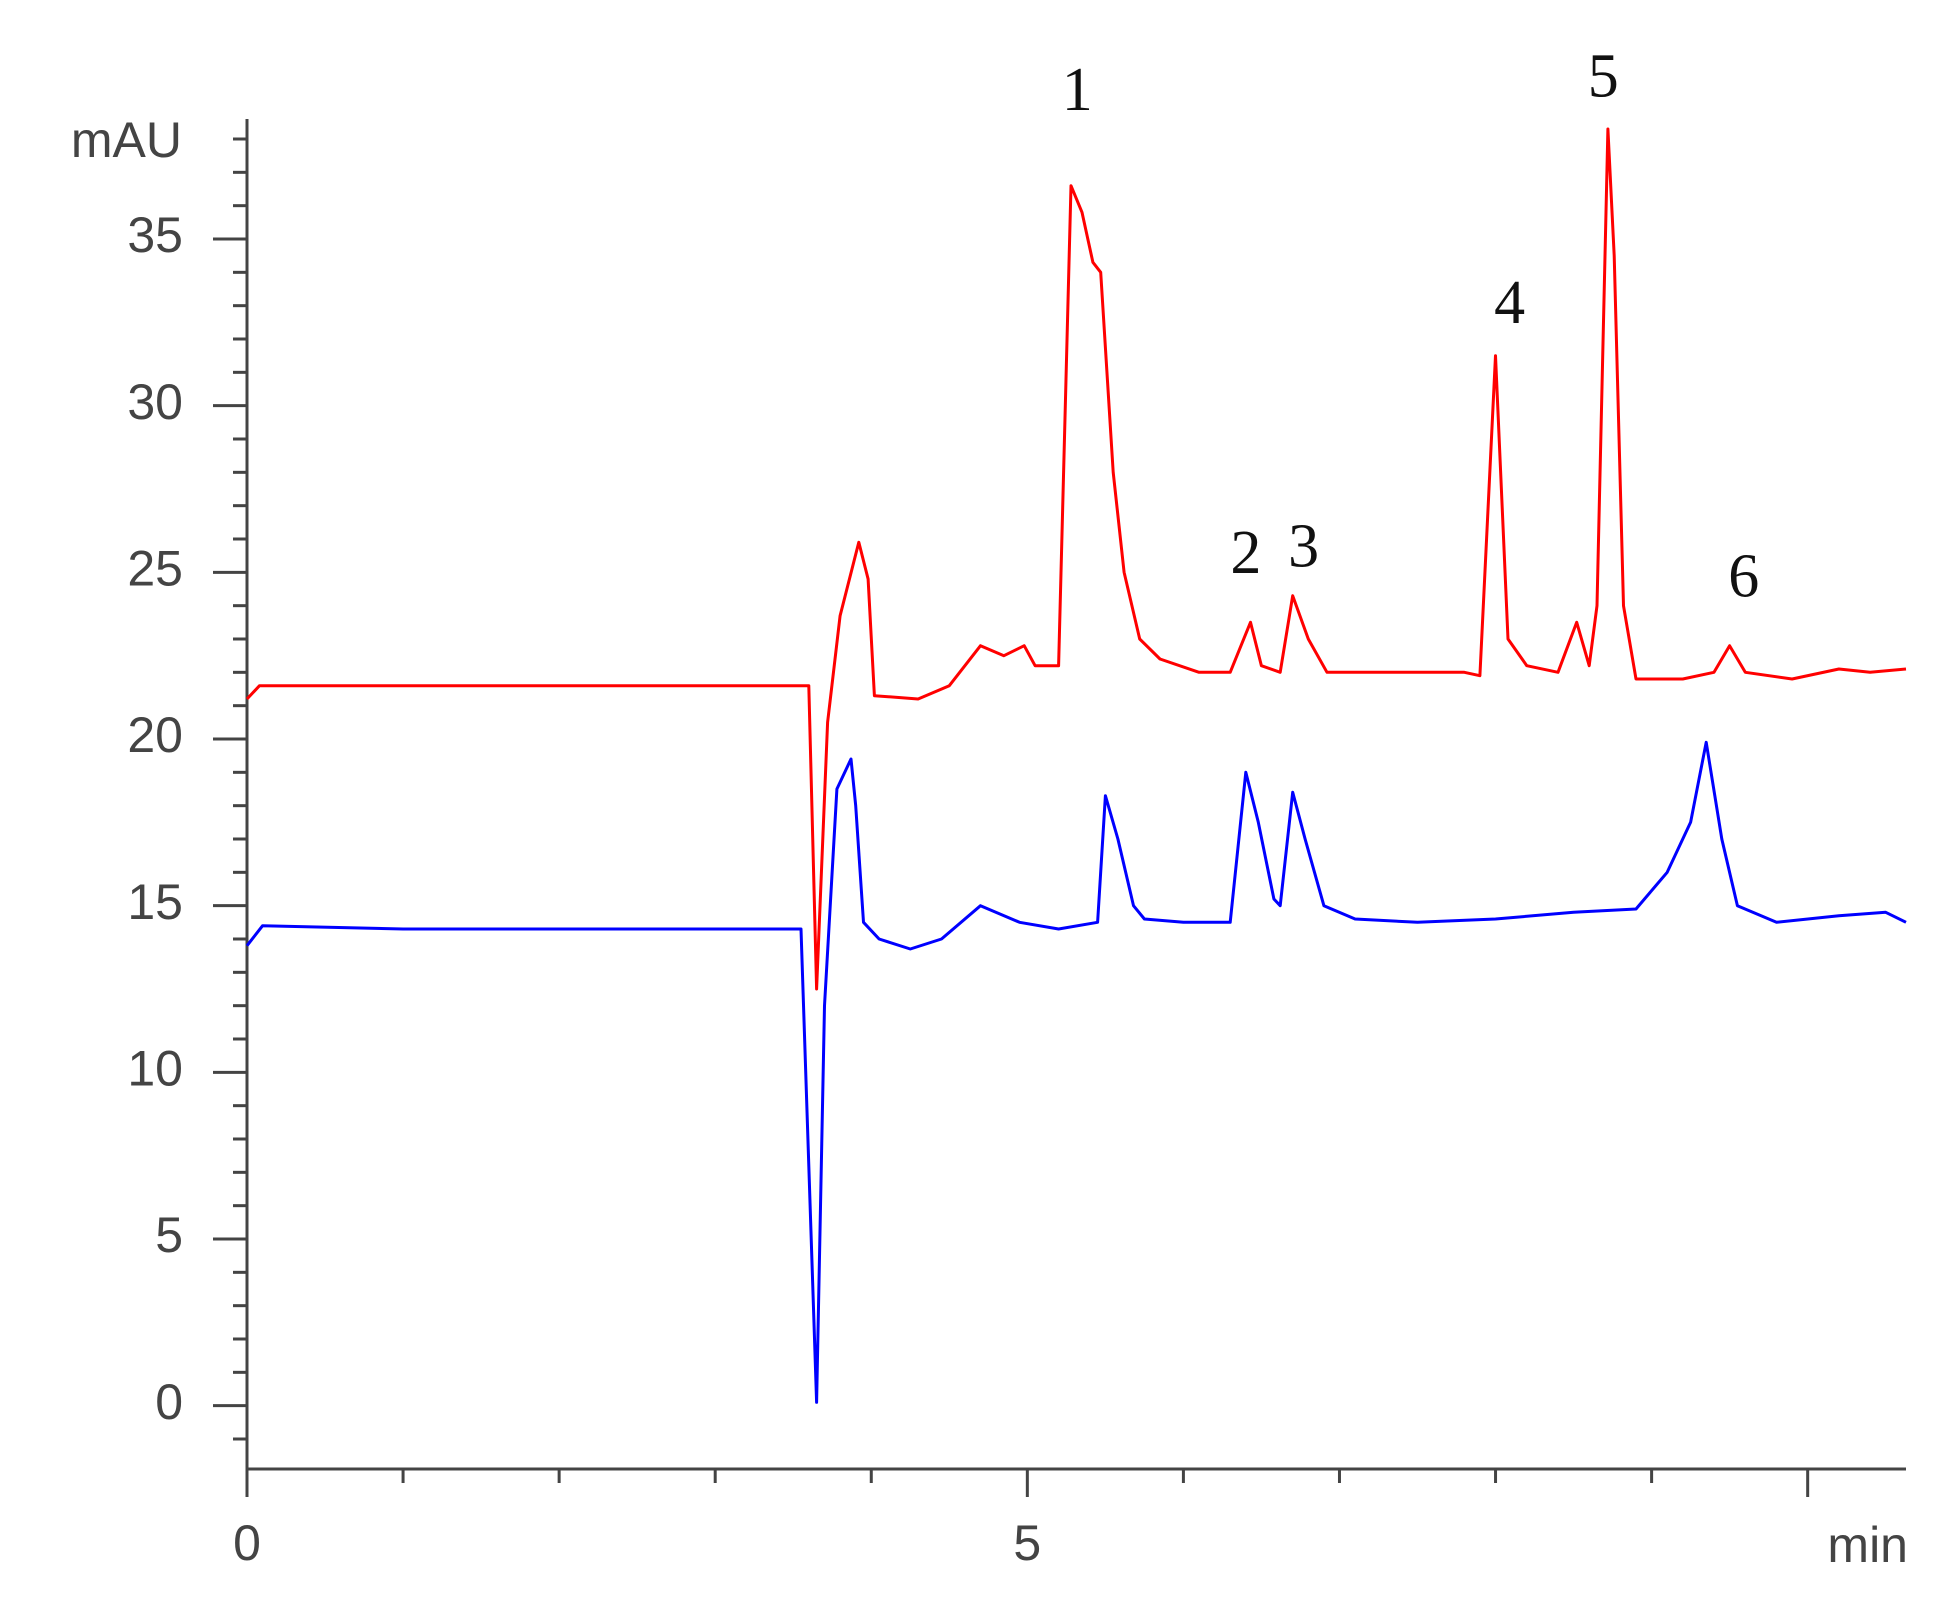 The height and width of the screenshot is (1613, 1954). I want to click on y-tick-label: 10, so click(155, 1069).